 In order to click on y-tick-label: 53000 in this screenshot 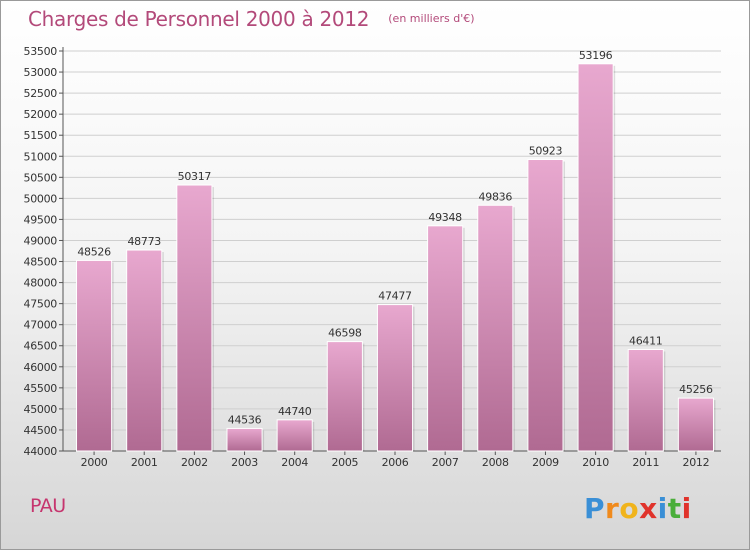, I will do `click(41, 72)`.